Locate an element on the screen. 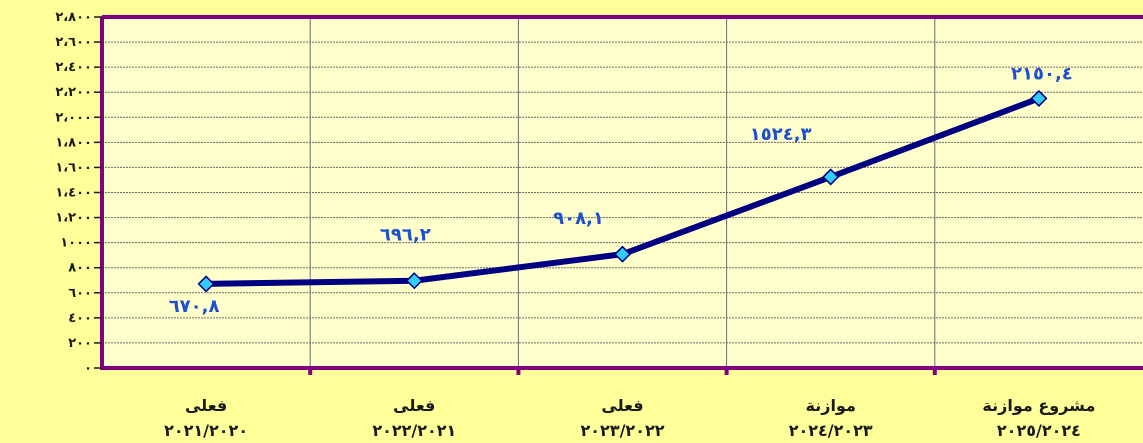 This screenshot has height=443, width=1143. y-tick-label: ٠ is located at coordinates (88, 368).